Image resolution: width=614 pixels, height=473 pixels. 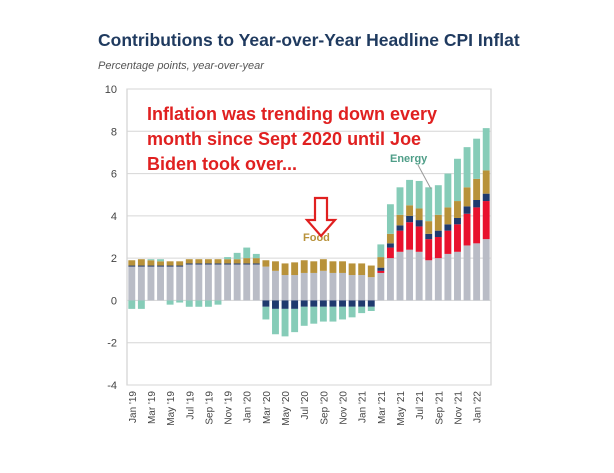 I want to click on energy-label: Energy, so click(x=409, y=159).